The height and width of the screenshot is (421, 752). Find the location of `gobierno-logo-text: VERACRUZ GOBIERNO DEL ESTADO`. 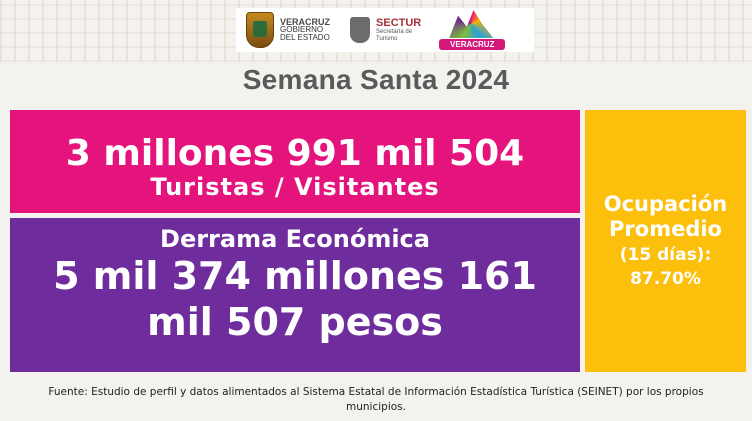

gobierno-logo-text: VERACRUZ GOBIERNO DEL ESTADO is located at coordinates (305, 30).